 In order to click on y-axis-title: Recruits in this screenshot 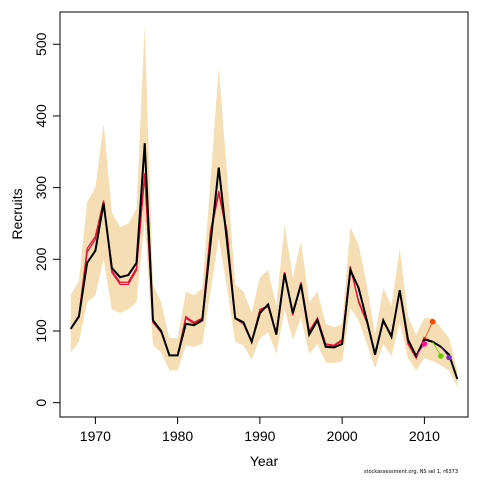, I will do `click(17, 213)`.